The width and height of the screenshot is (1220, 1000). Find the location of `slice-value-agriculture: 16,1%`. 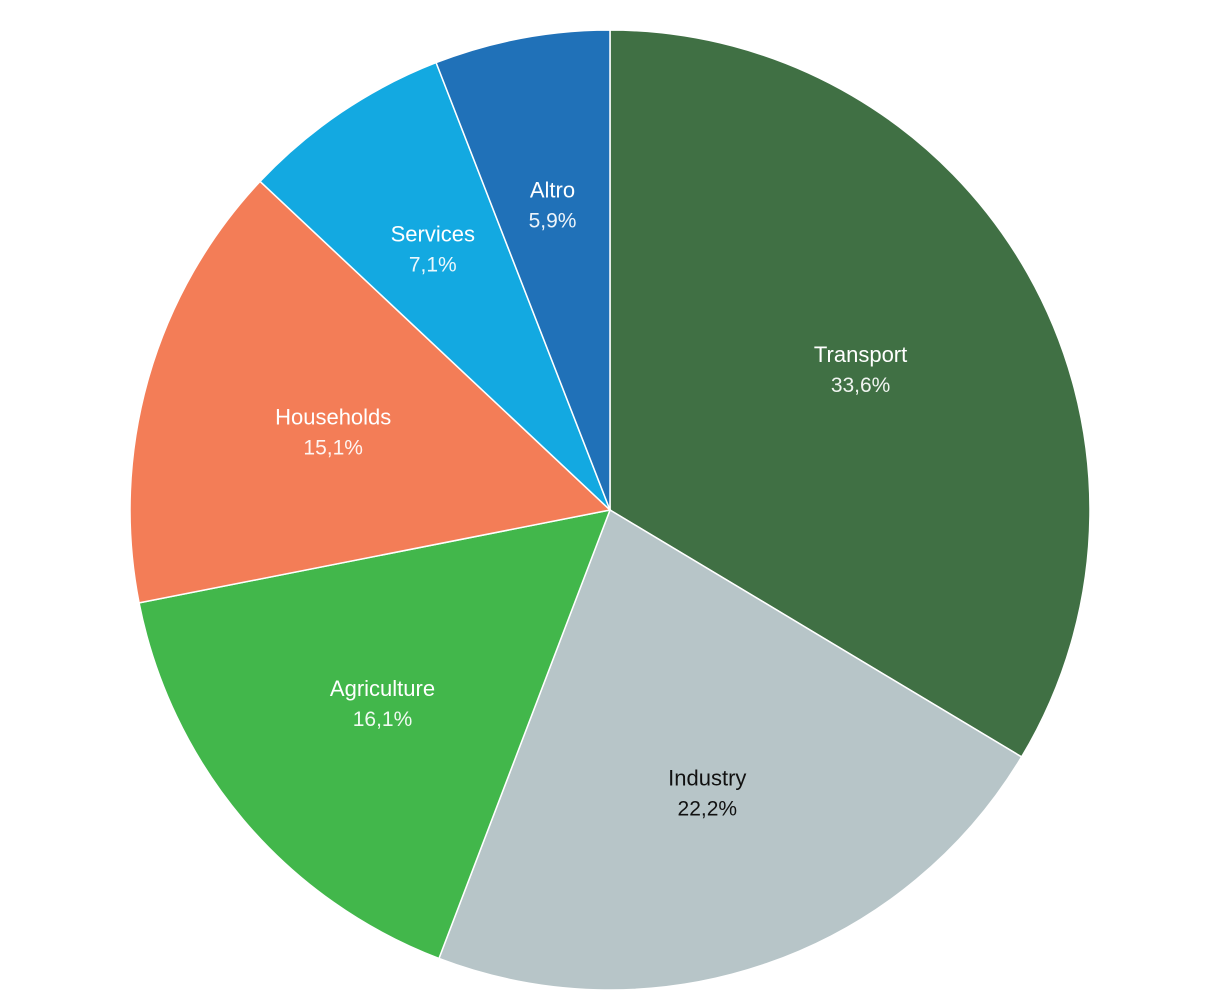

slice-value-agriculture: 16,1% is located at coordinates (383, 719).